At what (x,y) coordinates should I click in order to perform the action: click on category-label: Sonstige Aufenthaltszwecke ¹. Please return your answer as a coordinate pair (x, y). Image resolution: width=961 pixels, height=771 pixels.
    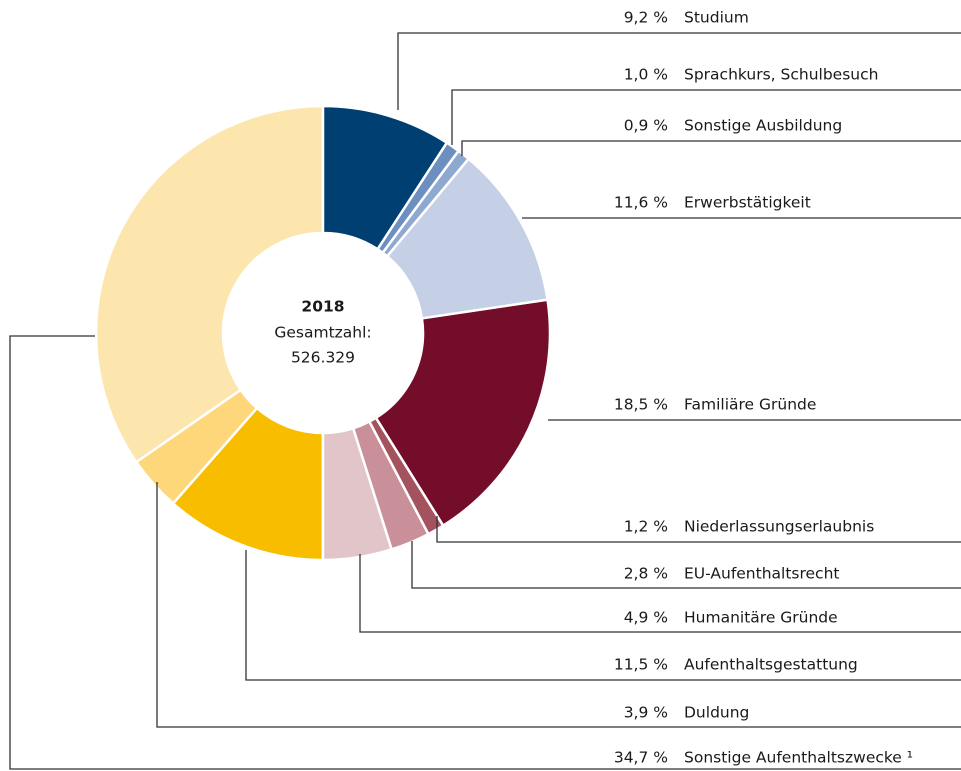
    Looking at the image, I should click on (798, 758).